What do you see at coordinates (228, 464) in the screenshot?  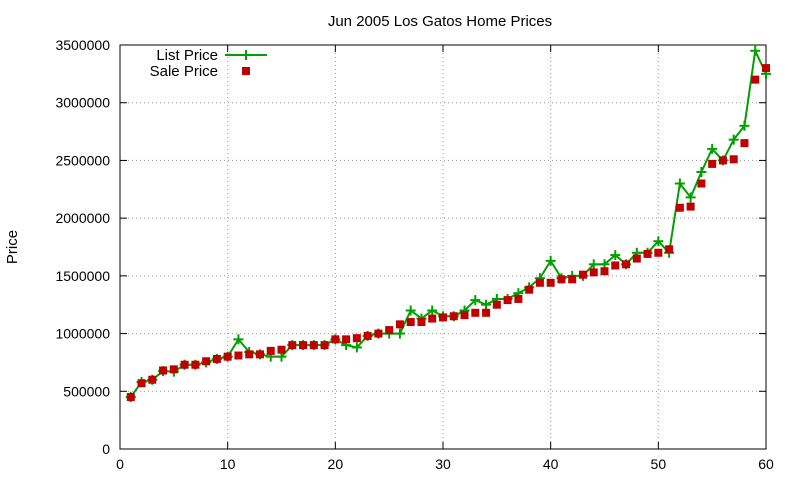 I see `x-tick-label: 10` at bounding box center [228, 464].